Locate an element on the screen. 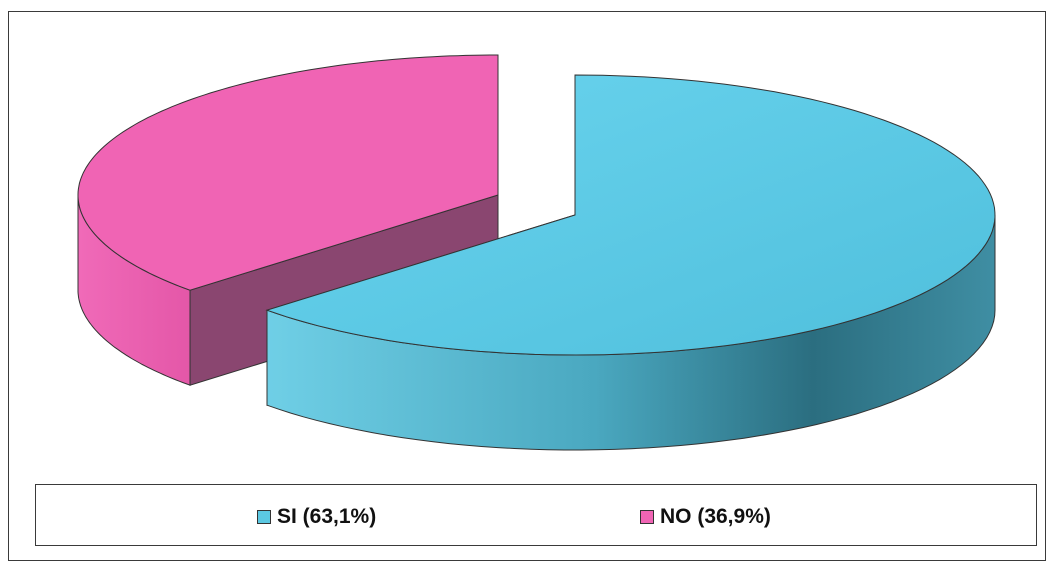 This screenshot has width=1052, height=566. legend-item-si: SI (63,1%) is located at coordinates (316, 517).